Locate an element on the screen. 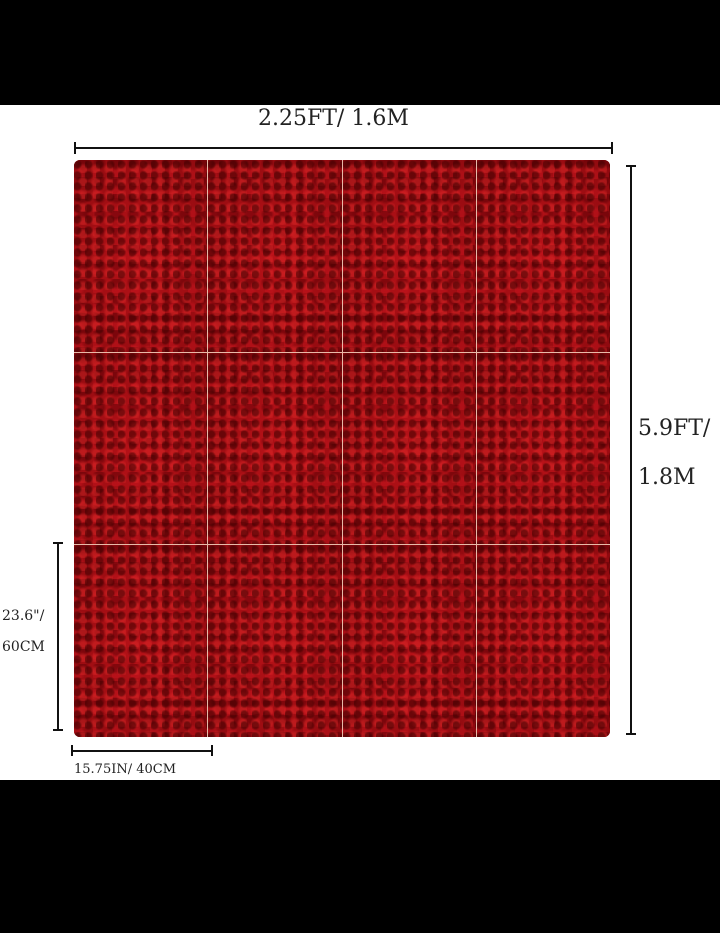 This screenshot has height=933, width=720. panel-width-label: 15.75IN/ 40CM is located at coordinates (125, 769).